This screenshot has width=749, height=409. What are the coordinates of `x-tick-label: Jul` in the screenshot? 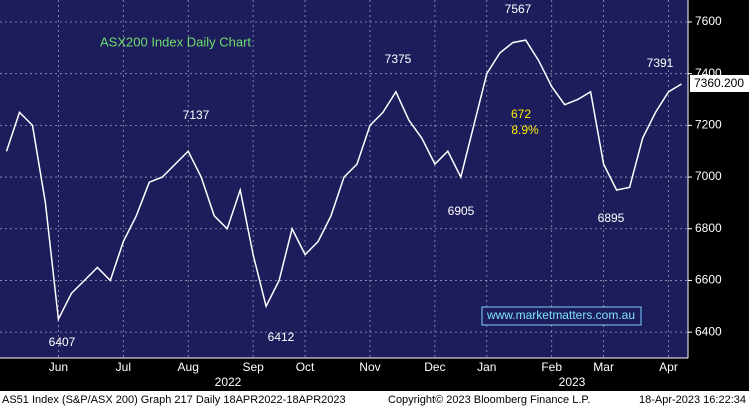 It's located at (123, 367).